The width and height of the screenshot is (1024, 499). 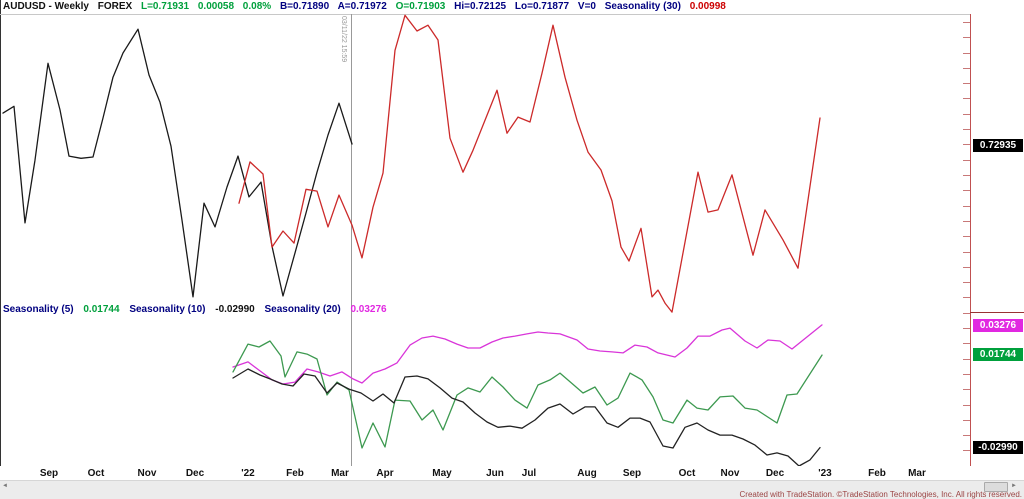 What do you see at coordinates (5, 486) in the screenshot?
I see `scroll-left-icon: ◄` at bounding box center [5, 486].